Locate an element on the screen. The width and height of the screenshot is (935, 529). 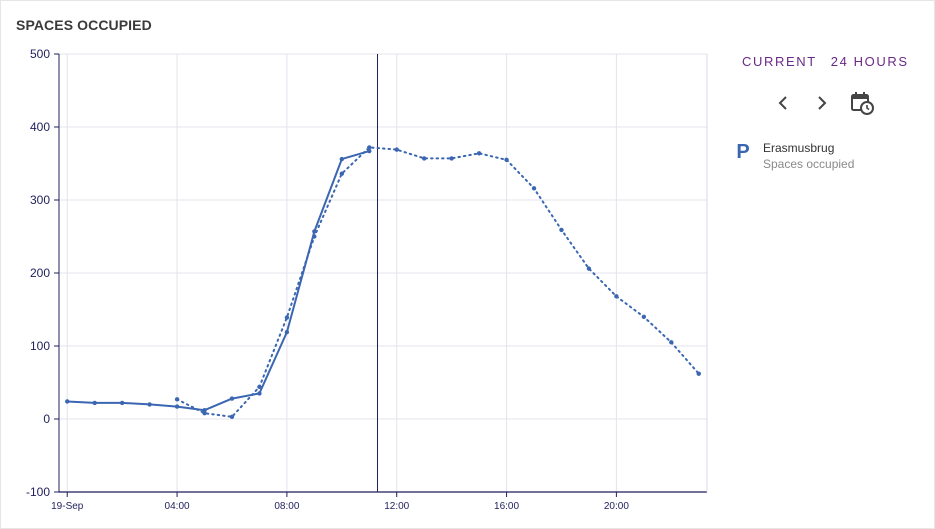
period-tabs: CURRENT 24 HOURS is located at coordinates (825, 61).